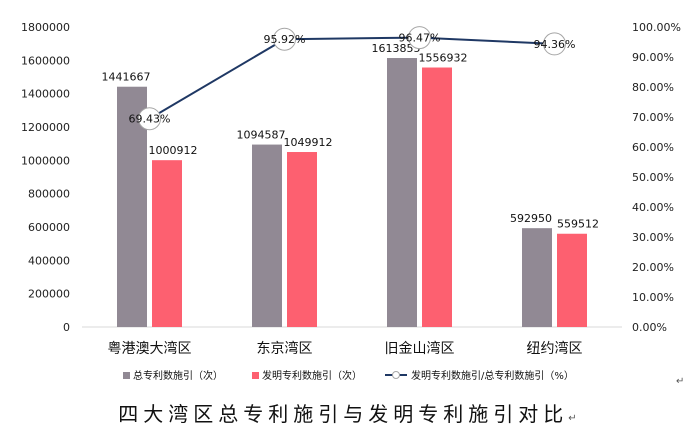 The width and height of the screenshot is (695, 436). Describe the element at coordinates (343, 414) in the screenshot. I see `caption-text: 四大湾区总专利施引与发明专利施引对比` at that location.